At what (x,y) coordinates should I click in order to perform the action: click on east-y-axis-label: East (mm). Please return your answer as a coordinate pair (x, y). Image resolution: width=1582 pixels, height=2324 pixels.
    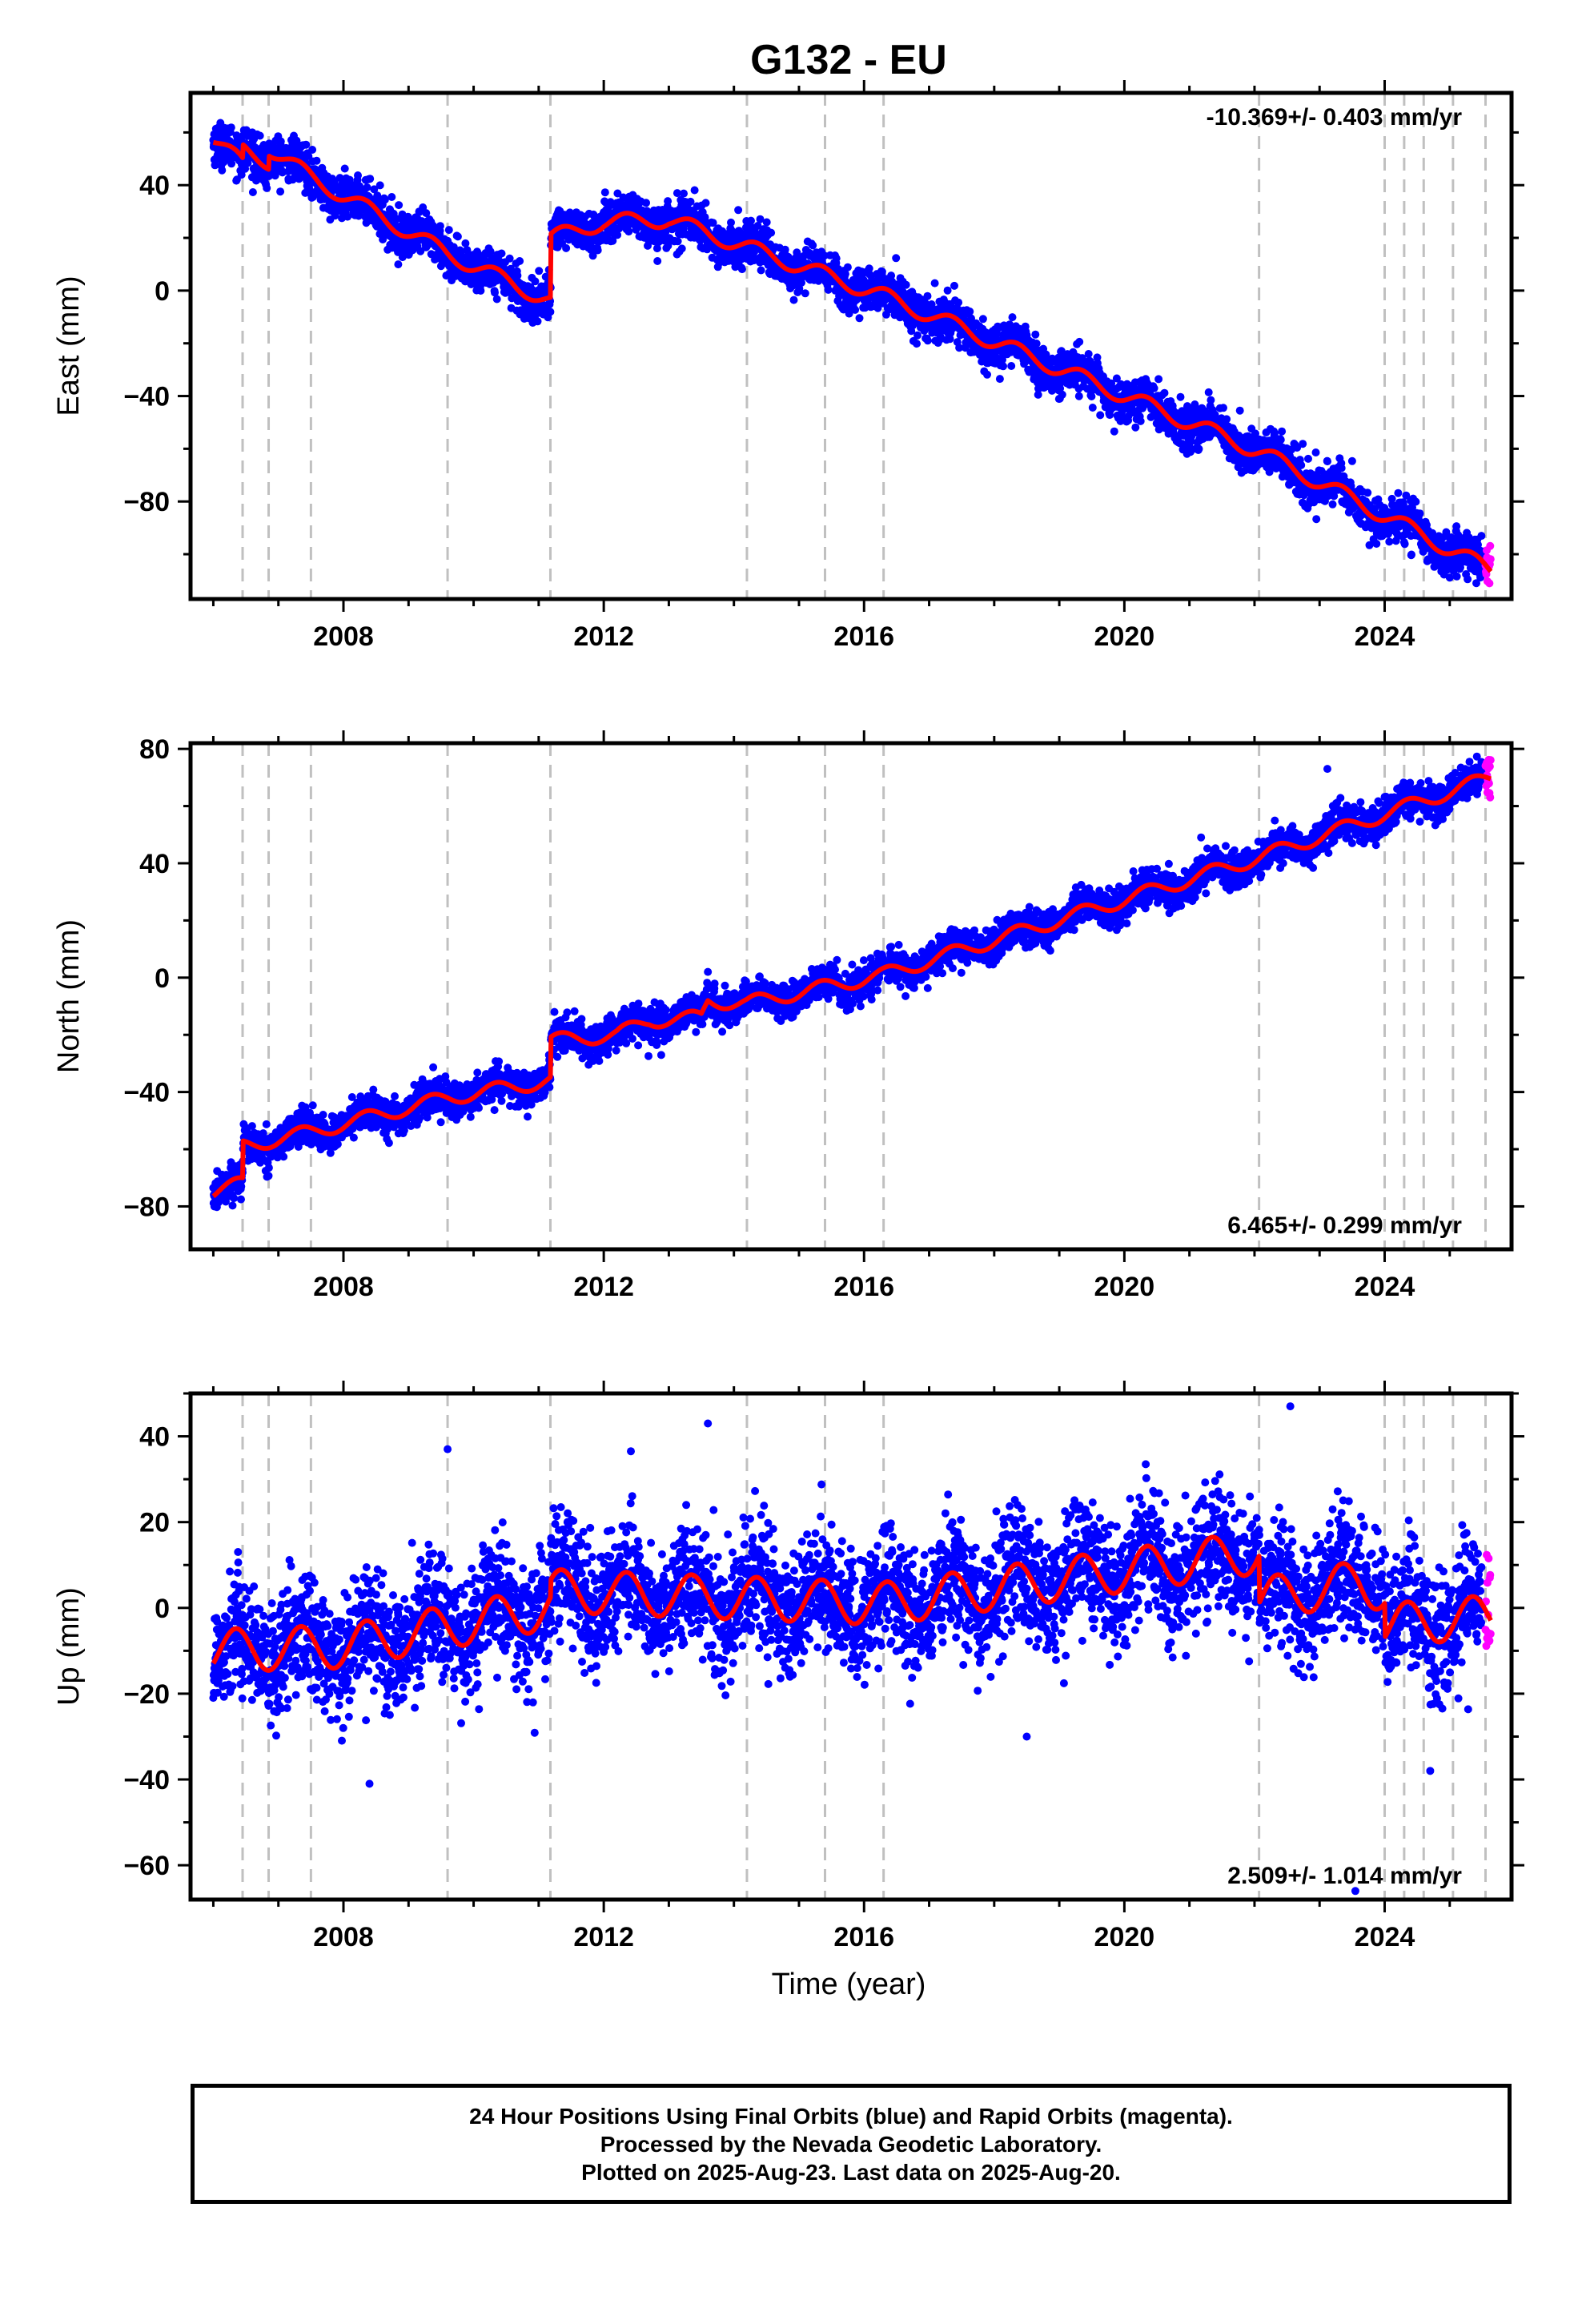
    Looking at the image, I should click on (69, 345).